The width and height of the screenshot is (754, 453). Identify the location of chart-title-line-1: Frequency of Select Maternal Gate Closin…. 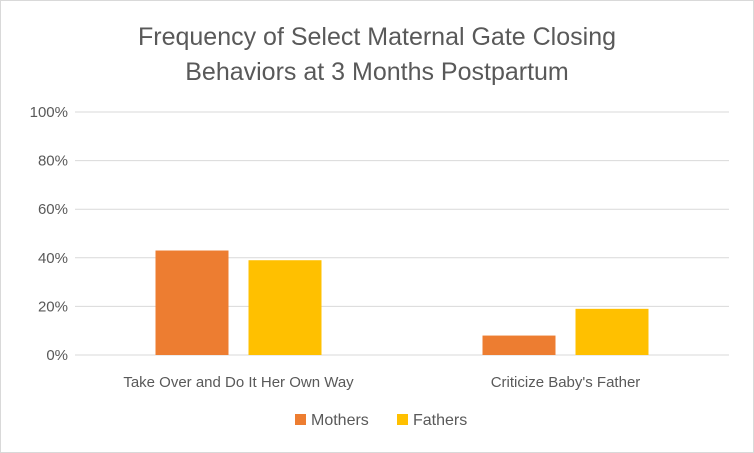
(377, 37).